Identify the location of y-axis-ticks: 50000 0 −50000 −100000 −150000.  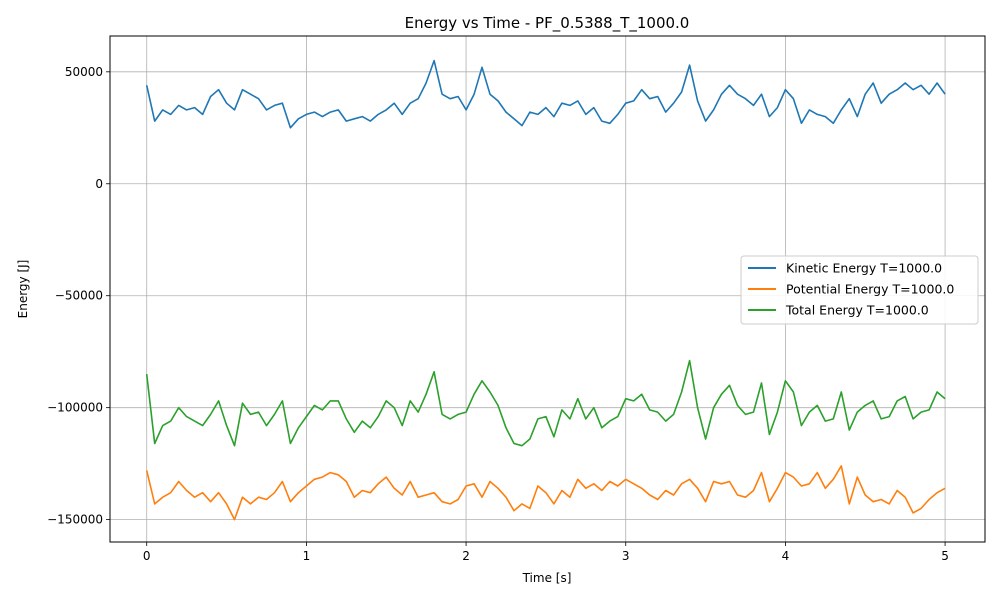
(78, 296).